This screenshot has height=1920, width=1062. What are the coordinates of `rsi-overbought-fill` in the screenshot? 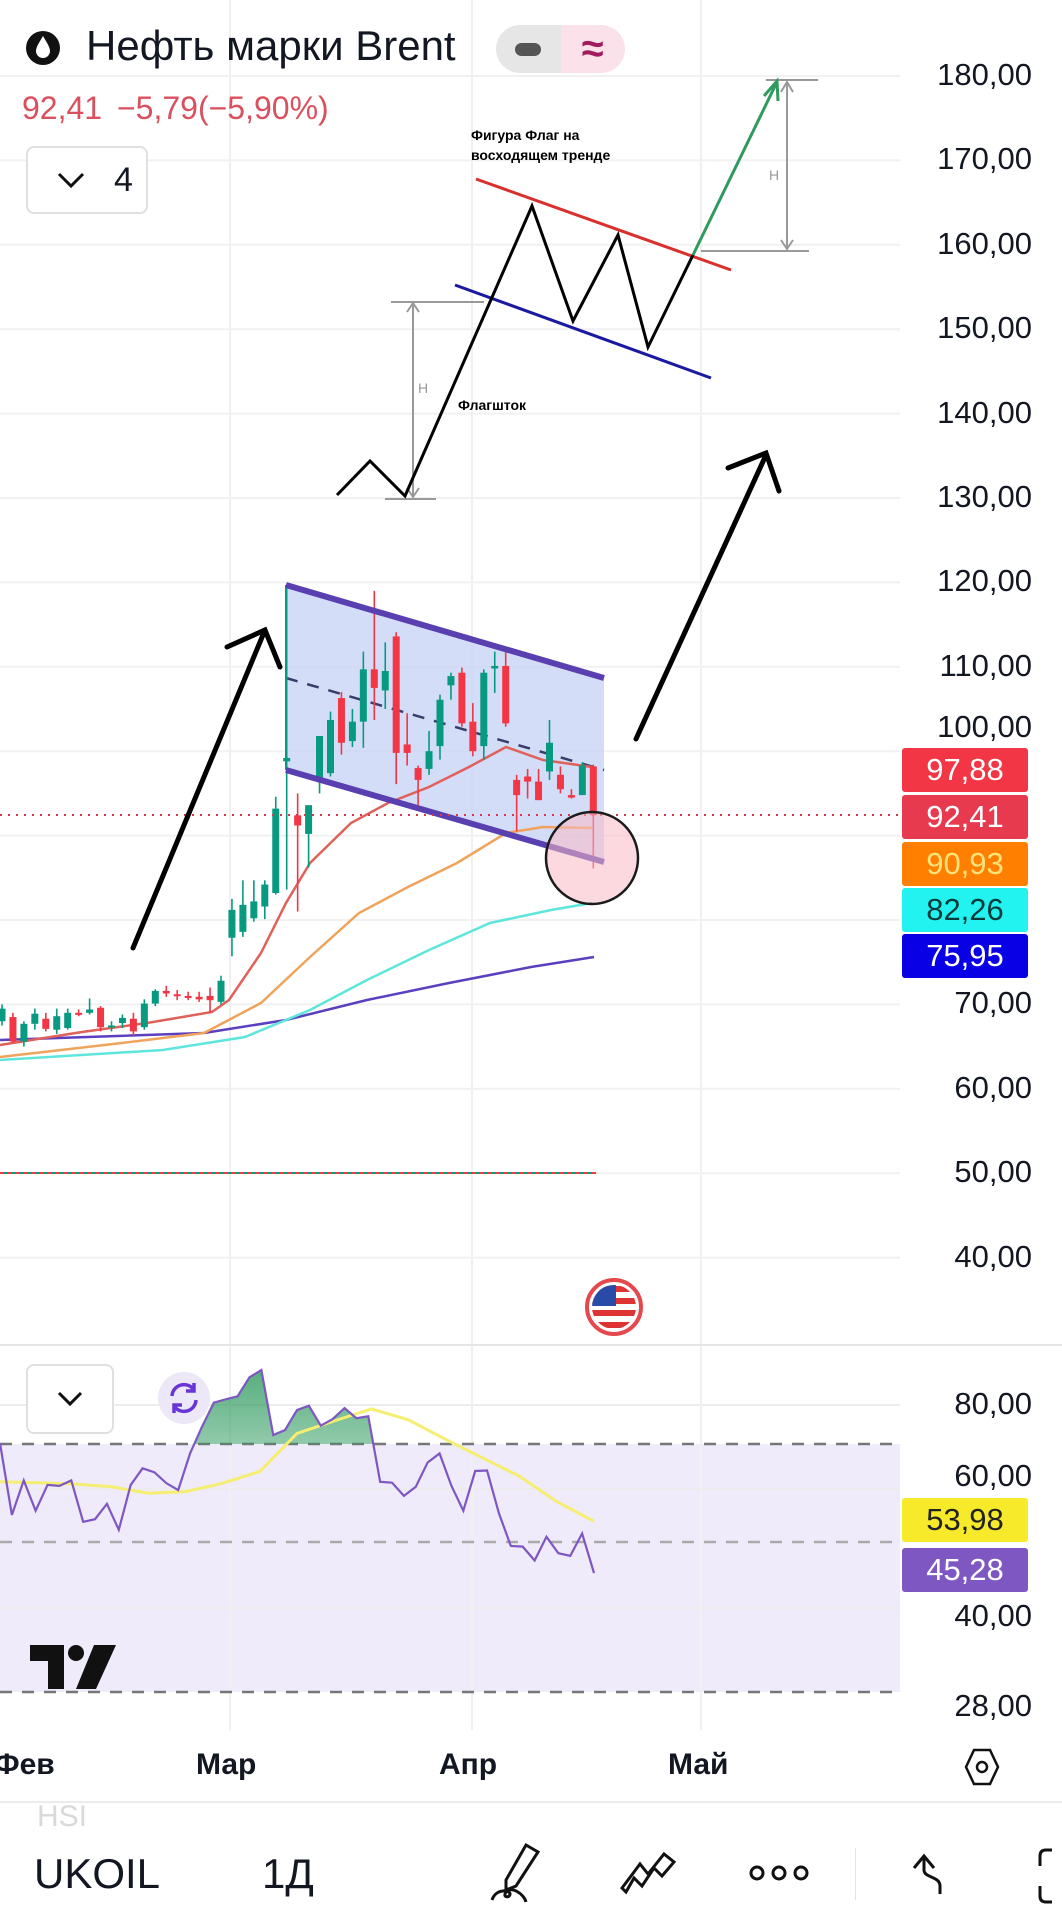 It's located at (297, 1407).